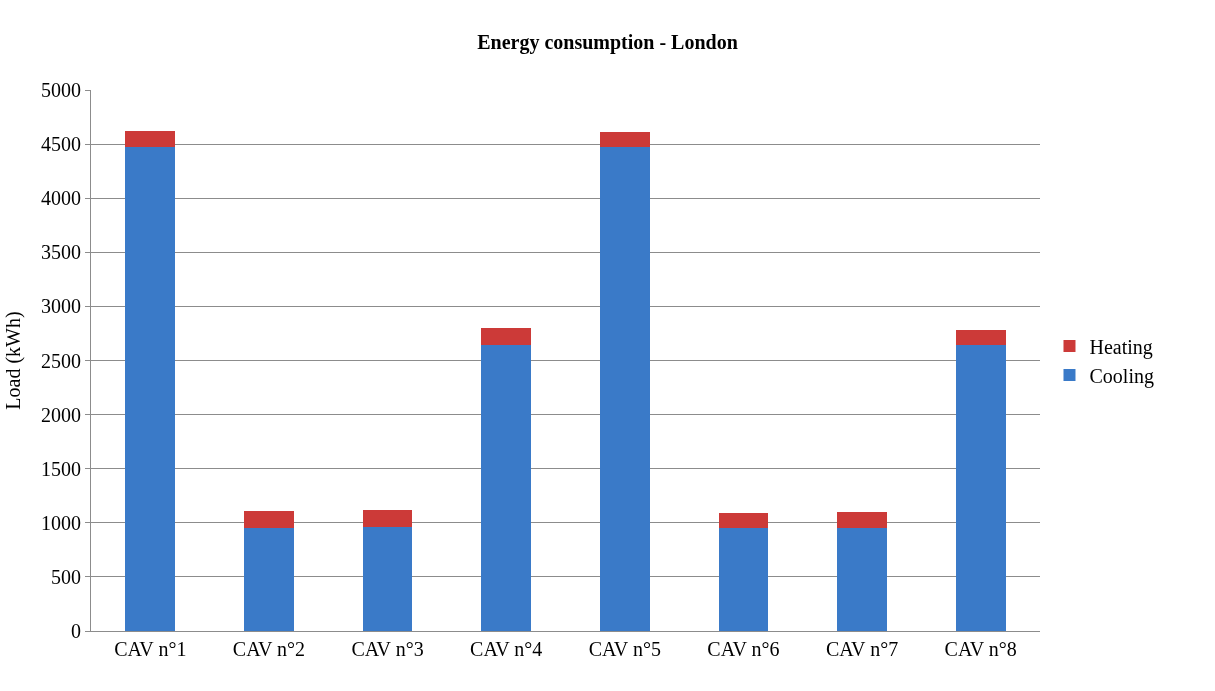 The height and width of the screenshot is (691, 1215). I want to click on chart-title: Energy consumption - London, so click(607, 42).